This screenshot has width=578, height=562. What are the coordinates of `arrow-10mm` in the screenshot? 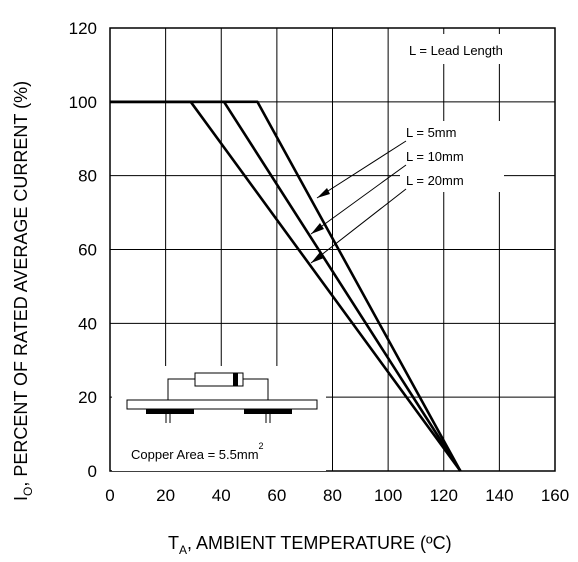 It's located at (358, 199).